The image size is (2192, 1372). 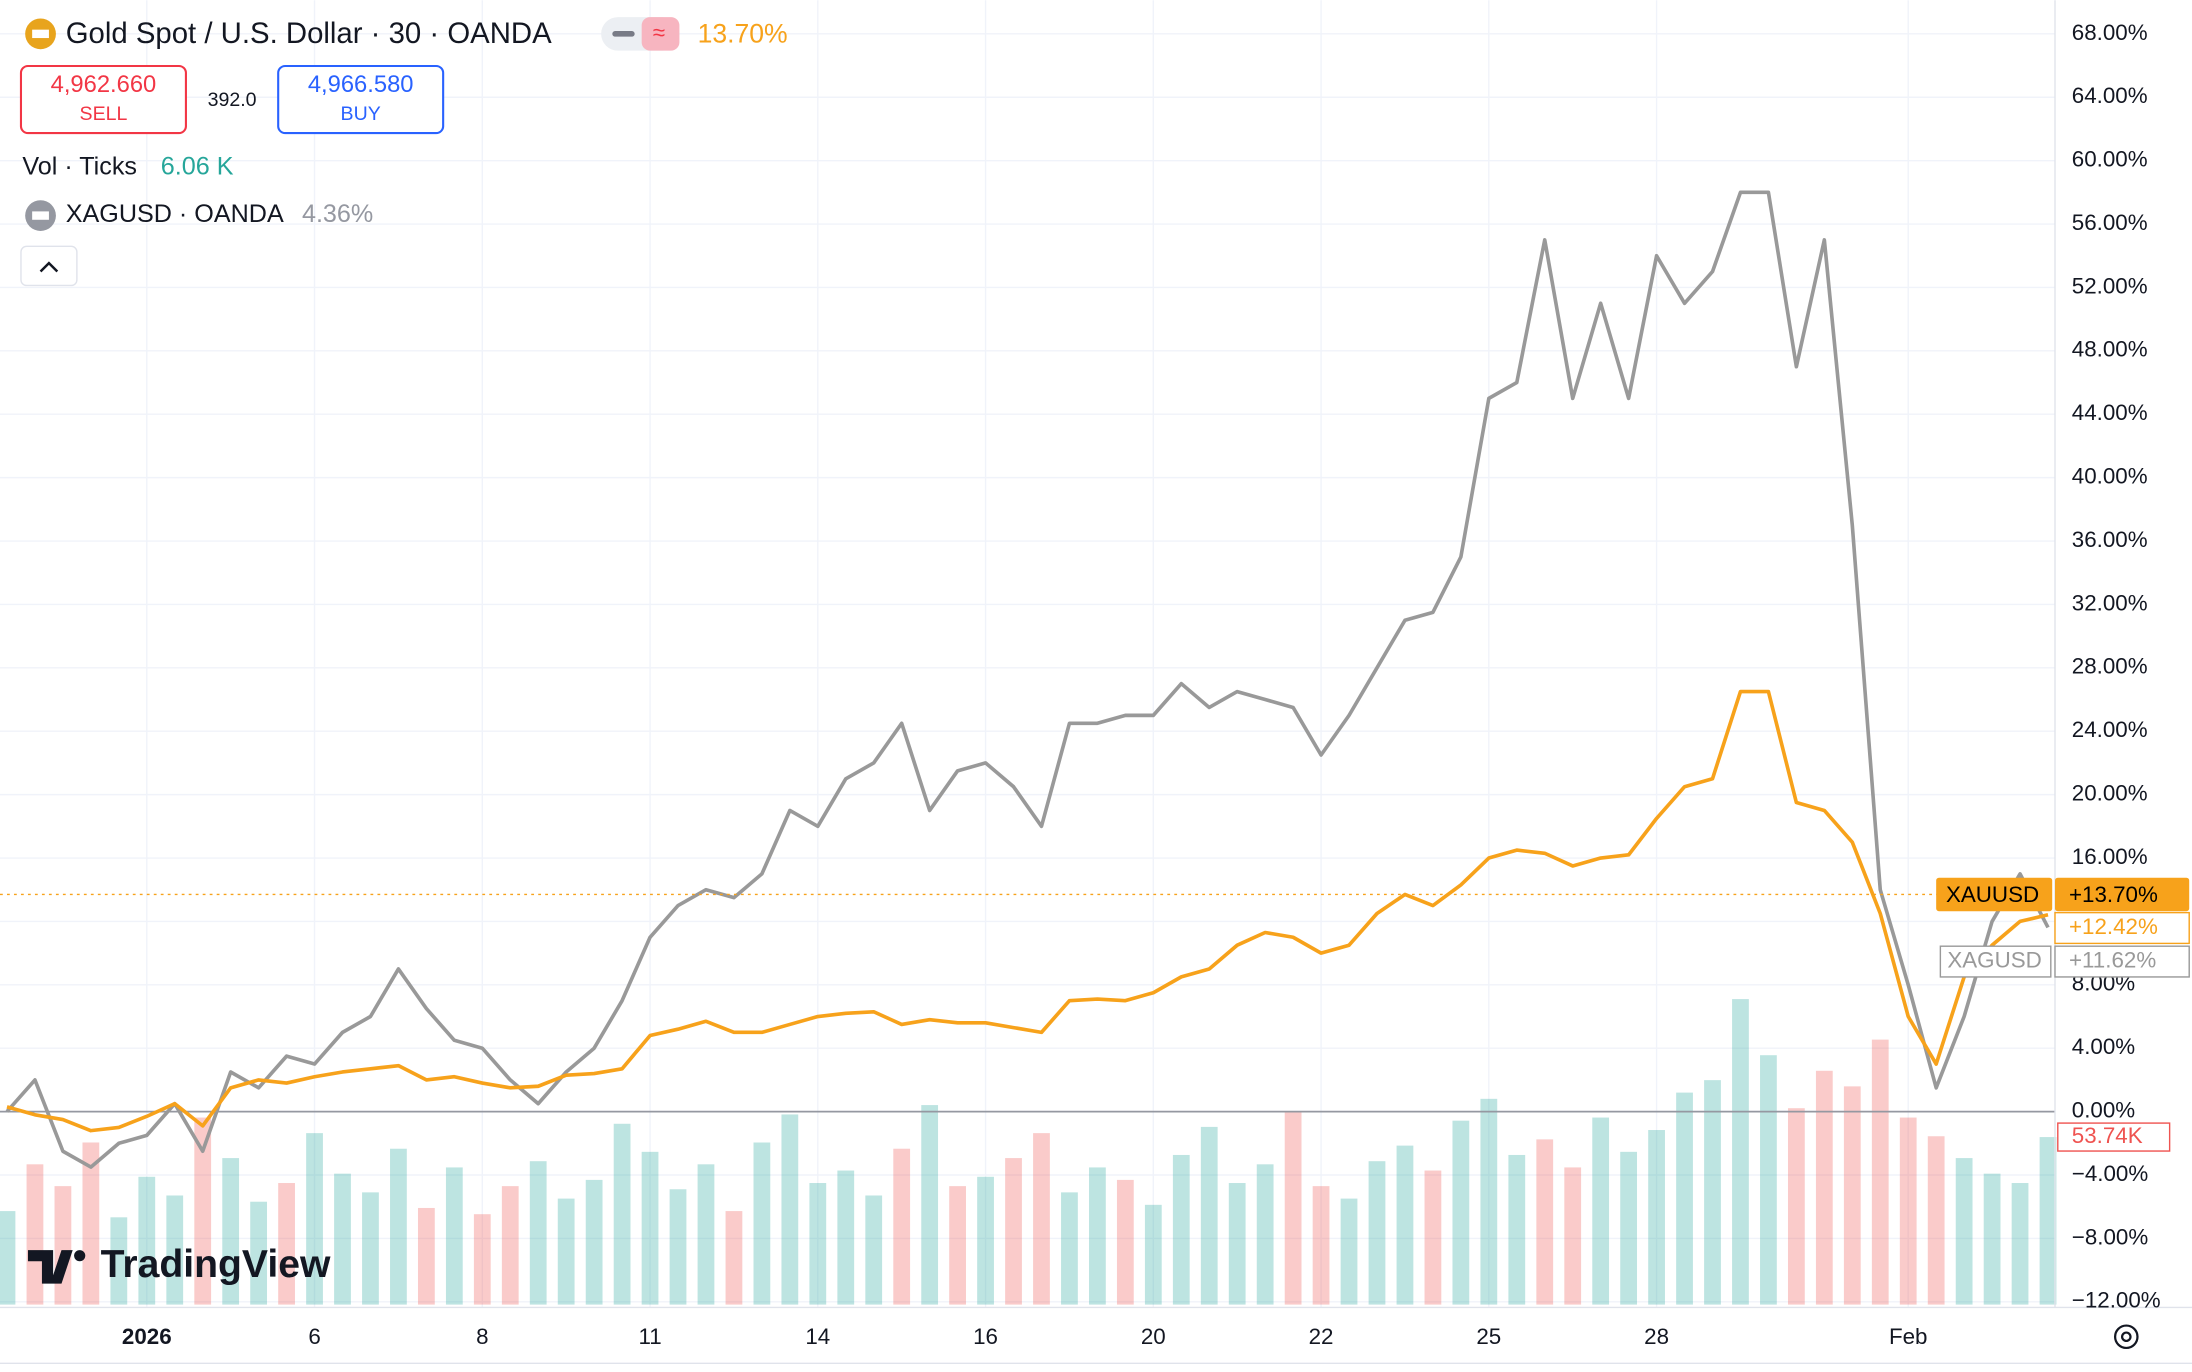 What do you see at coordinates (50, 1267) in the screenshot?
I see `brand-logo` at bounding box center [50, 1267].